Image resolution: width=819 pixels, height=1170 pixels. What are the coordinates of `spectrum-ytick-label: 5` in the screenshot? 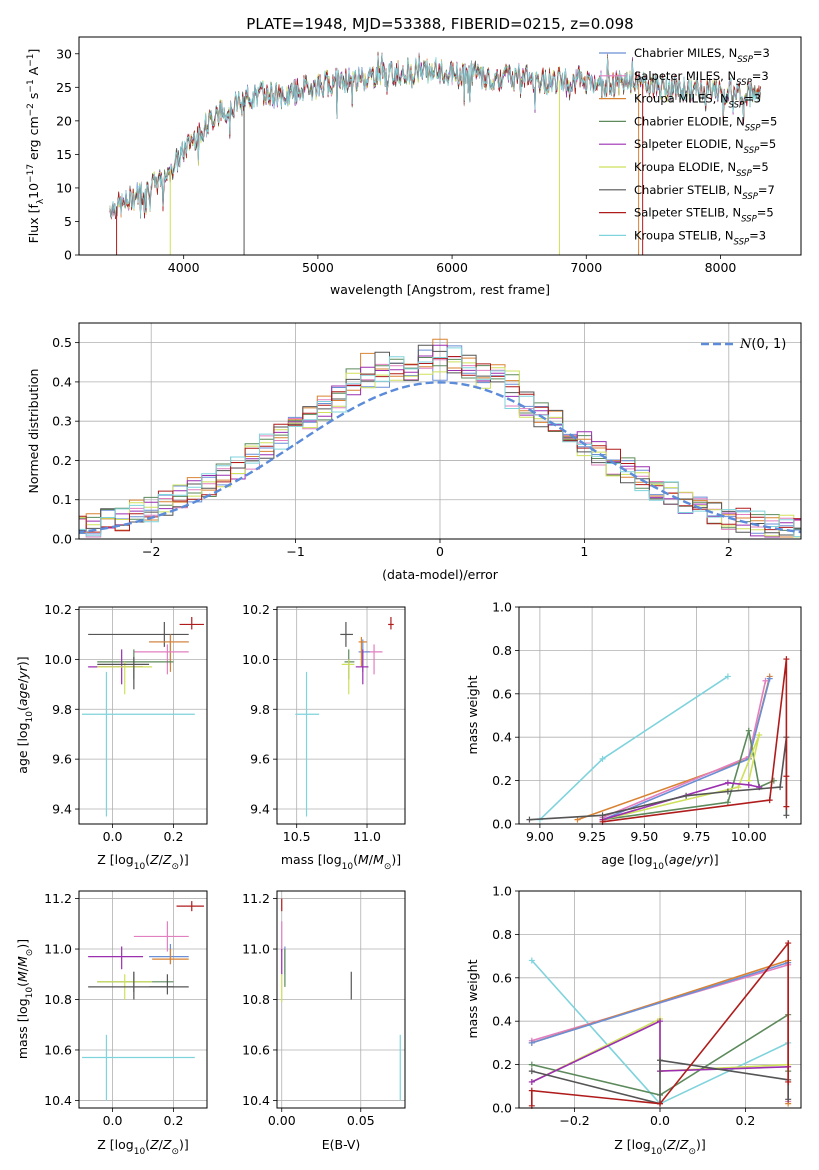 It's located at (68, 221).